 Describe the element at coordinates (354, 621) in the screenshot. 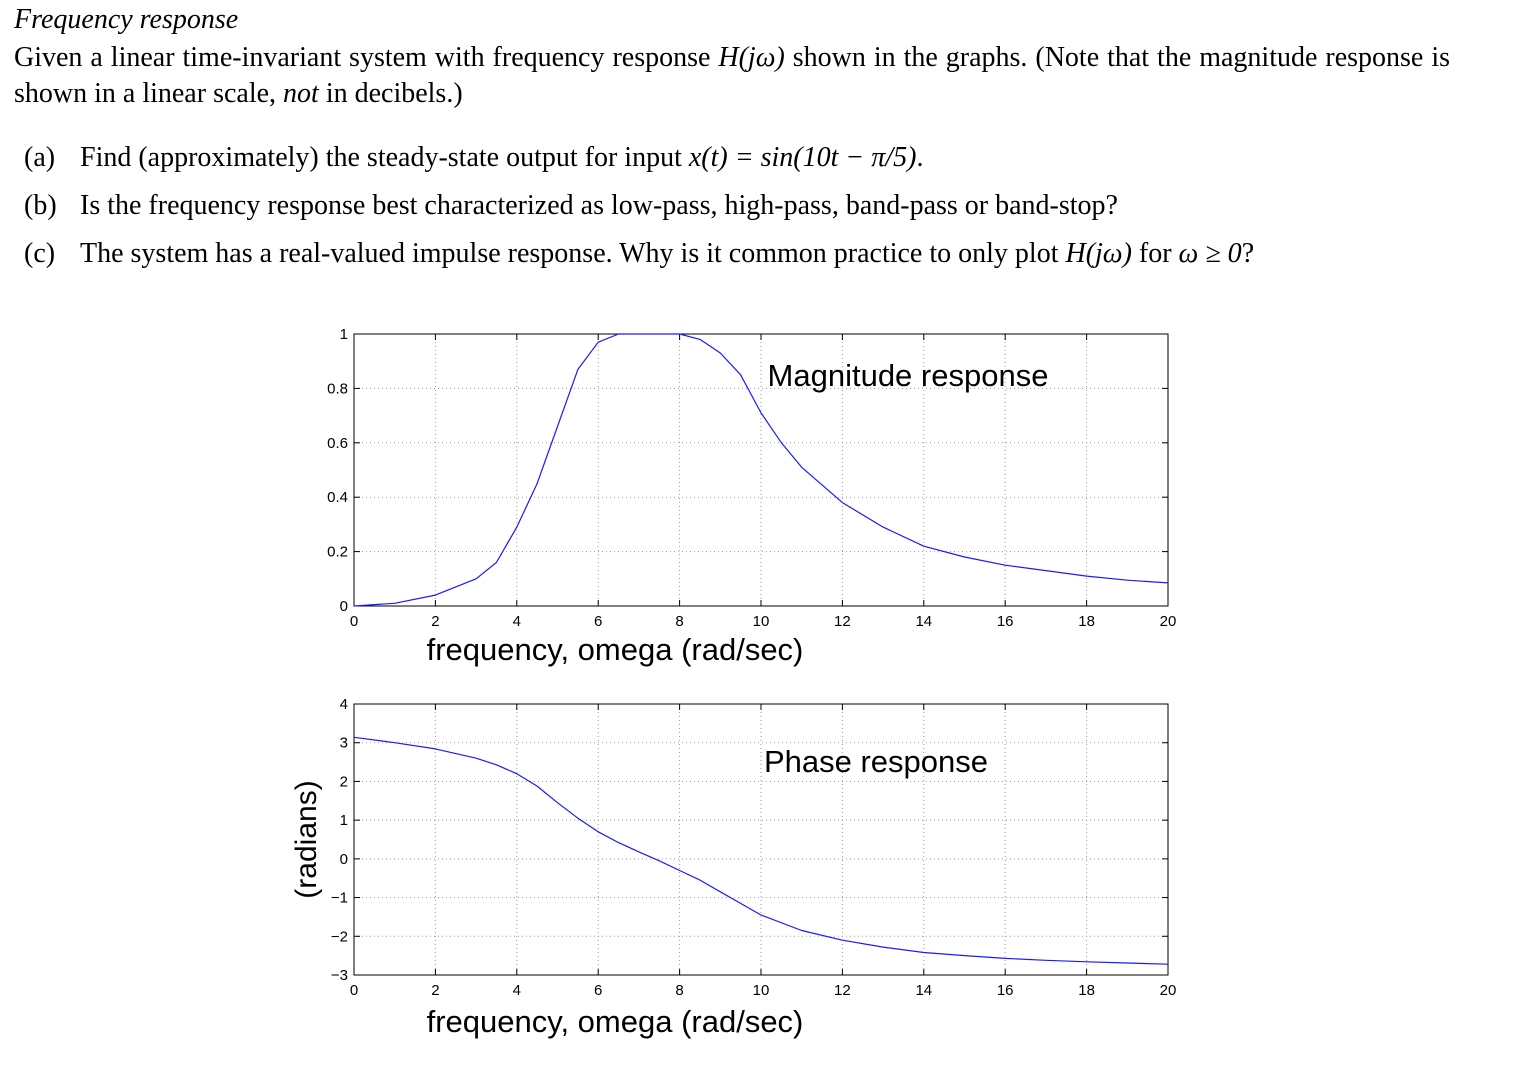

I see `mag-x-tick-label: 0` at that location.